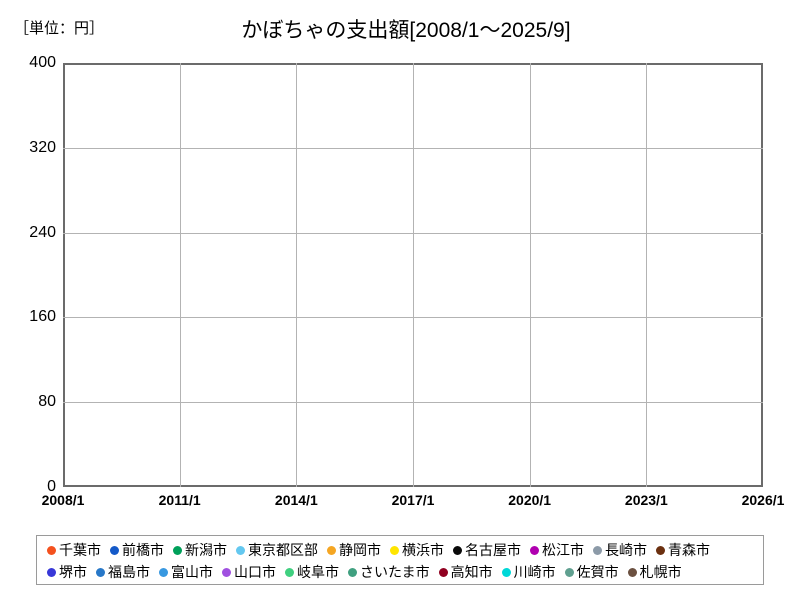 This screenshot has height=600, width=800. Describe the element at coordinates (660, 572) in the screenshot. I see `legend-label: 札幌市` at that location.